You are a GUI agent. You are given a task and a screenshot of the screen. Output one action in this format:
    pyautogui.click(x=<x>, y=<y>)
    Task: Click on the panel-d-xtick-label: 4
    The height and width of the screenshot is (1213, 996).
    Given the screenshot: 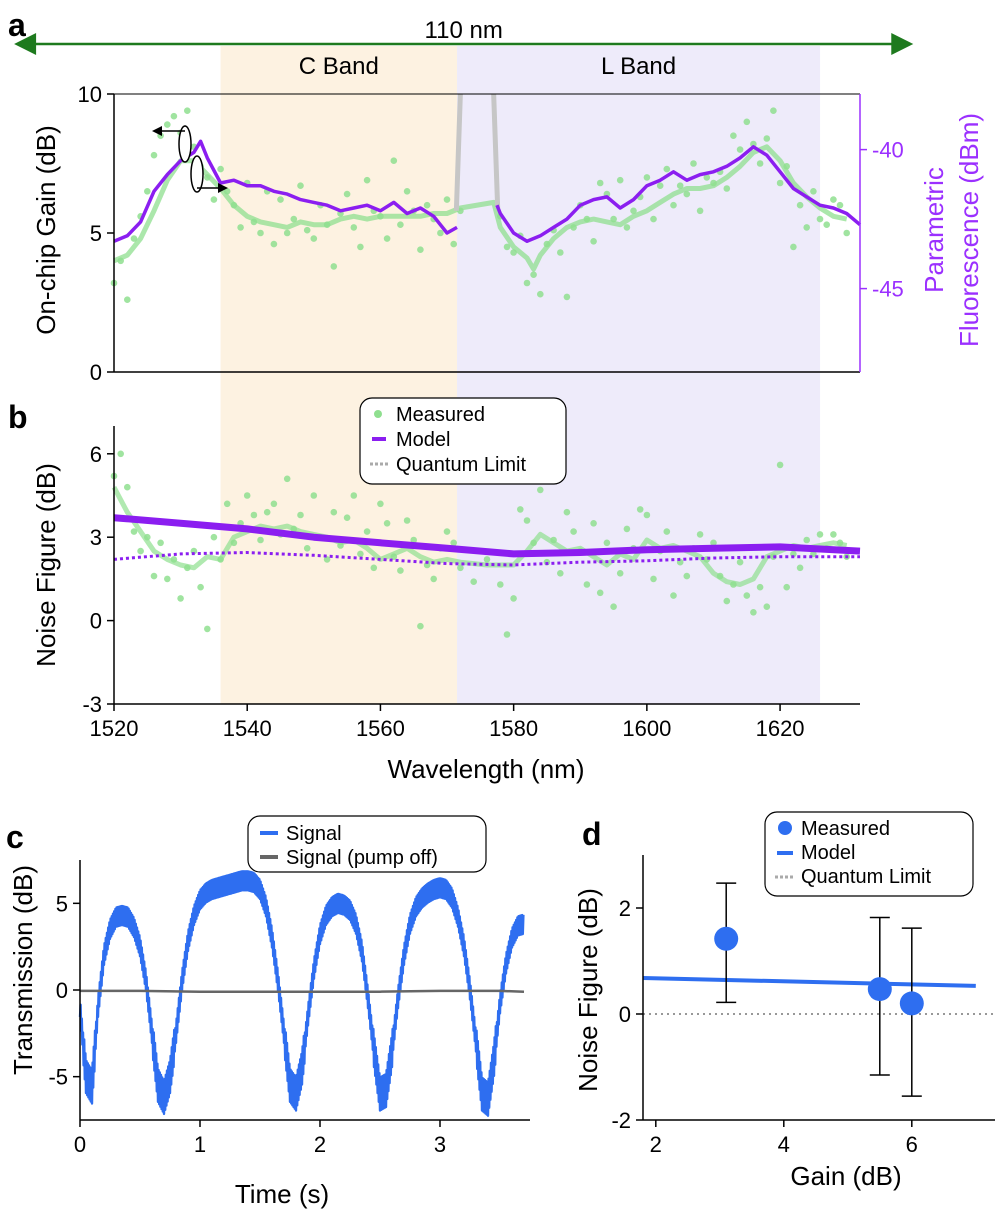 What is the action you would take?
    pyautogui.click(x=784, y=1144)
    